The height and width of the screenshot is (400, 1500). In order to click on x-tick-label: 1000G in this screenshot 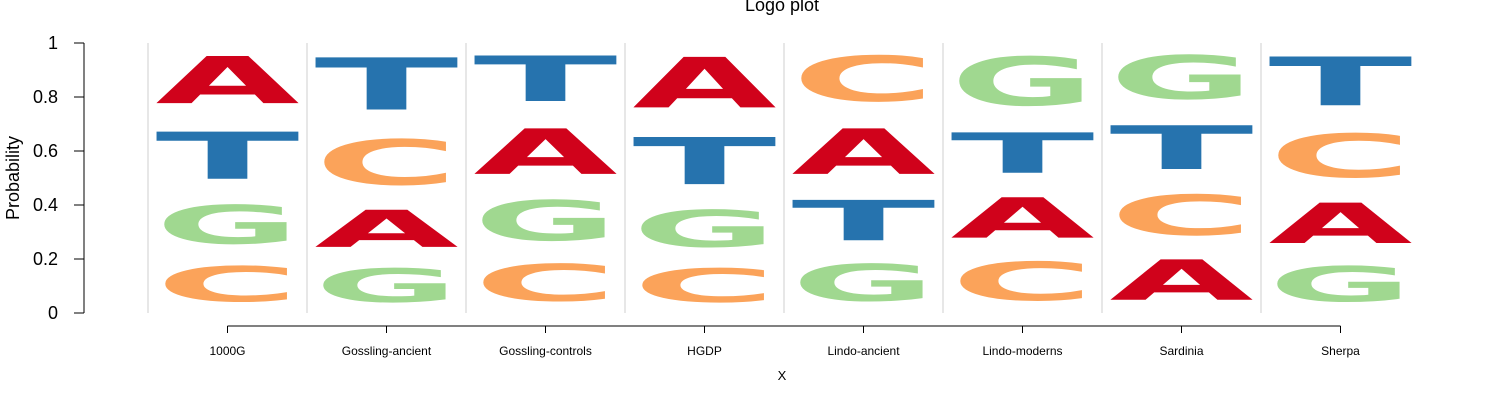, I will do `click(227, 351)`.